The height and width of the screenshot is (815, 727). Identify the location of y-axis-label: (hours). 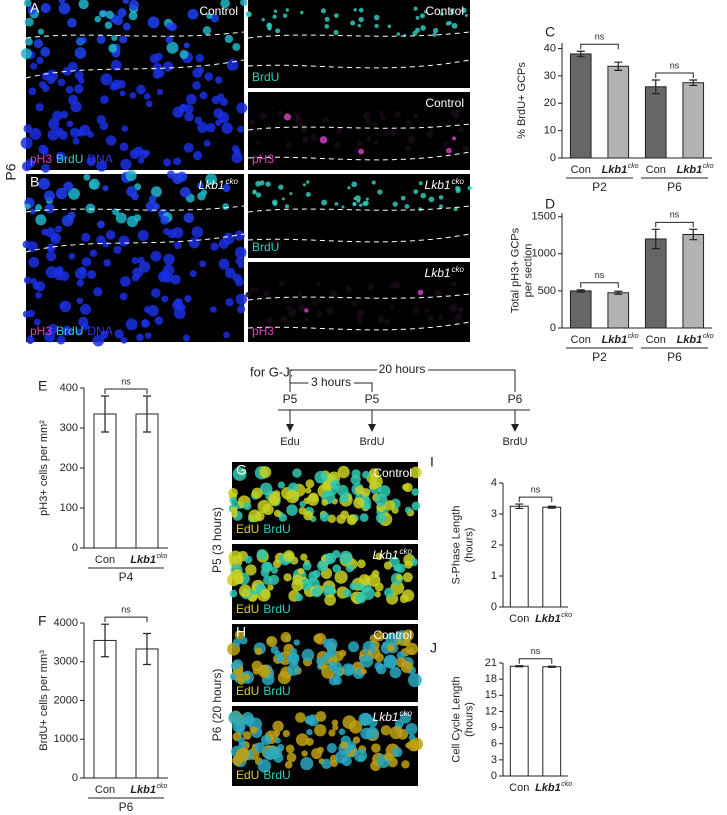
(469, 719).